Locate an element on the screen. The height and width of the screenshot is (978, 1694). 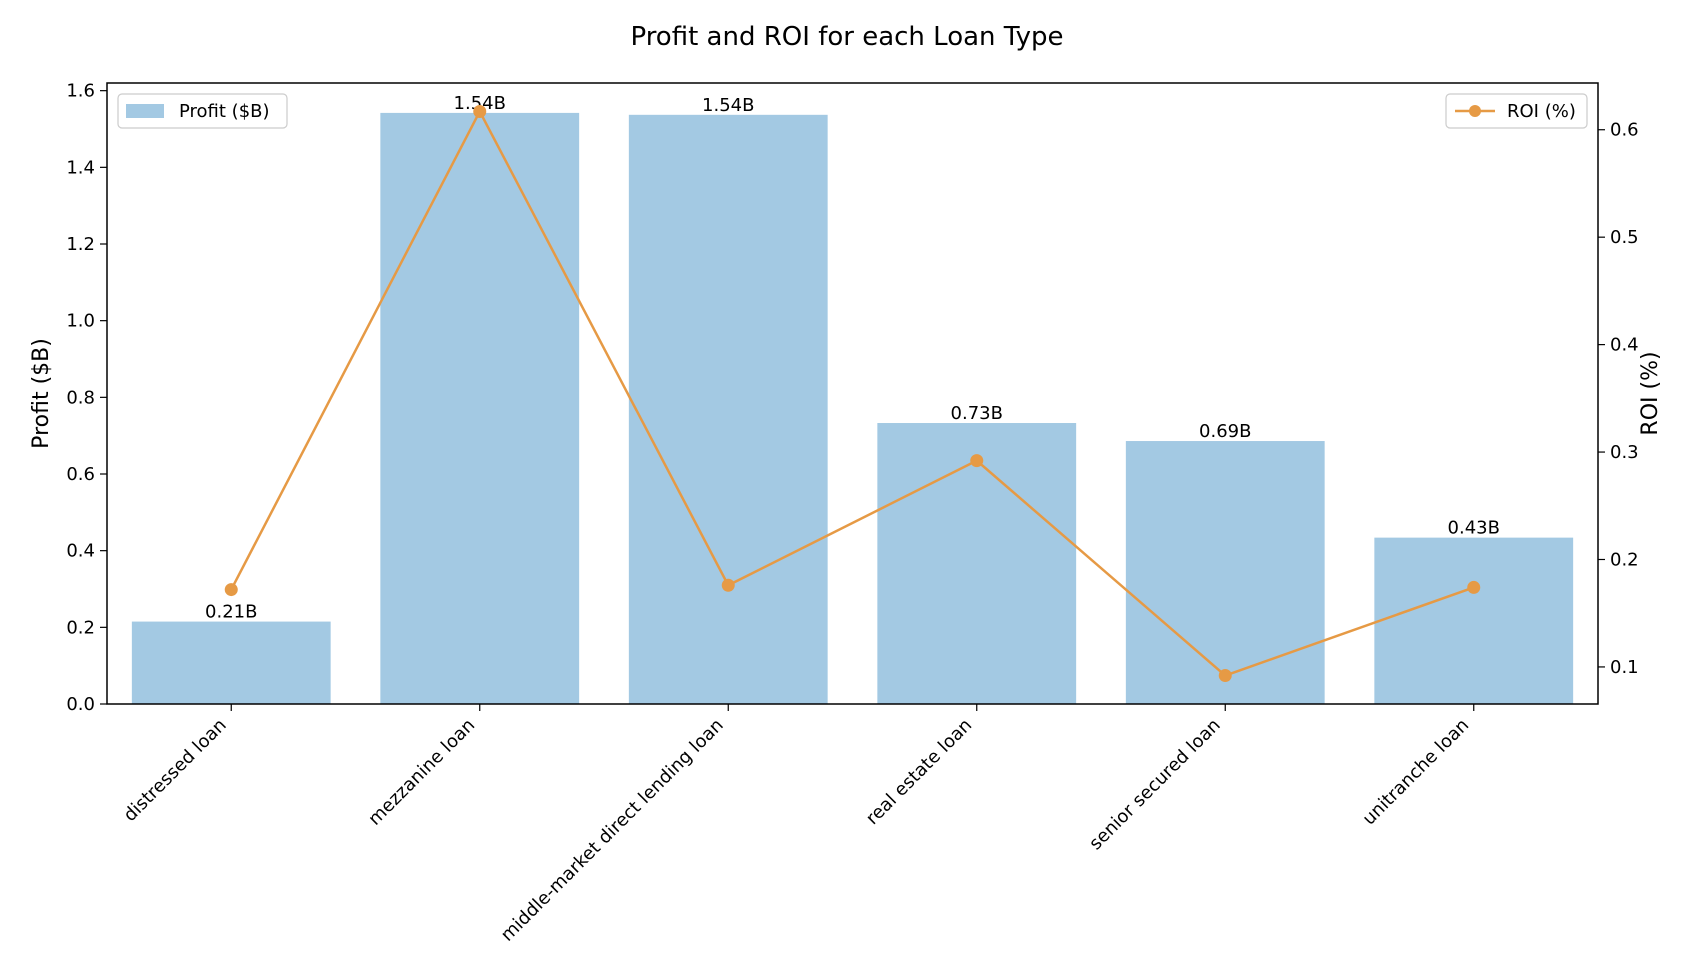
y2-tick-label: 0.5 is located at coordinates (1624, 237).